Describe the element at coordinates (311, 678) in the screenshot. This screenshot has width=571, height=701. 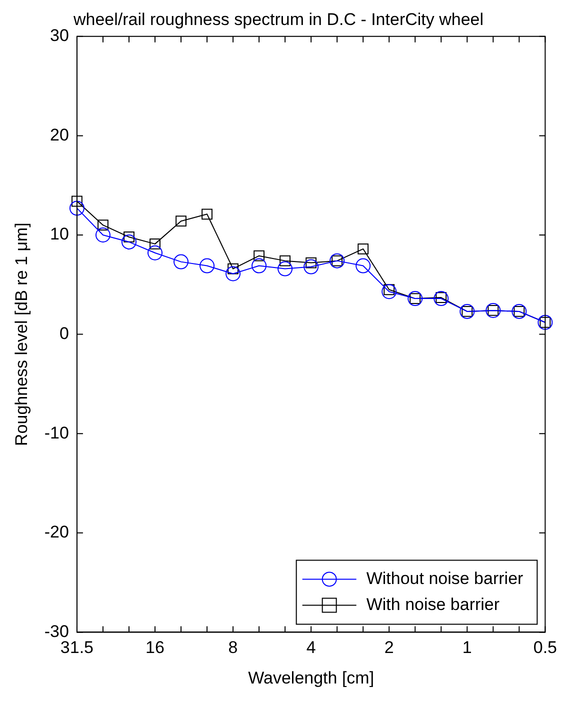
I see `x-axis-title: Wavelength [cm]` at that location.